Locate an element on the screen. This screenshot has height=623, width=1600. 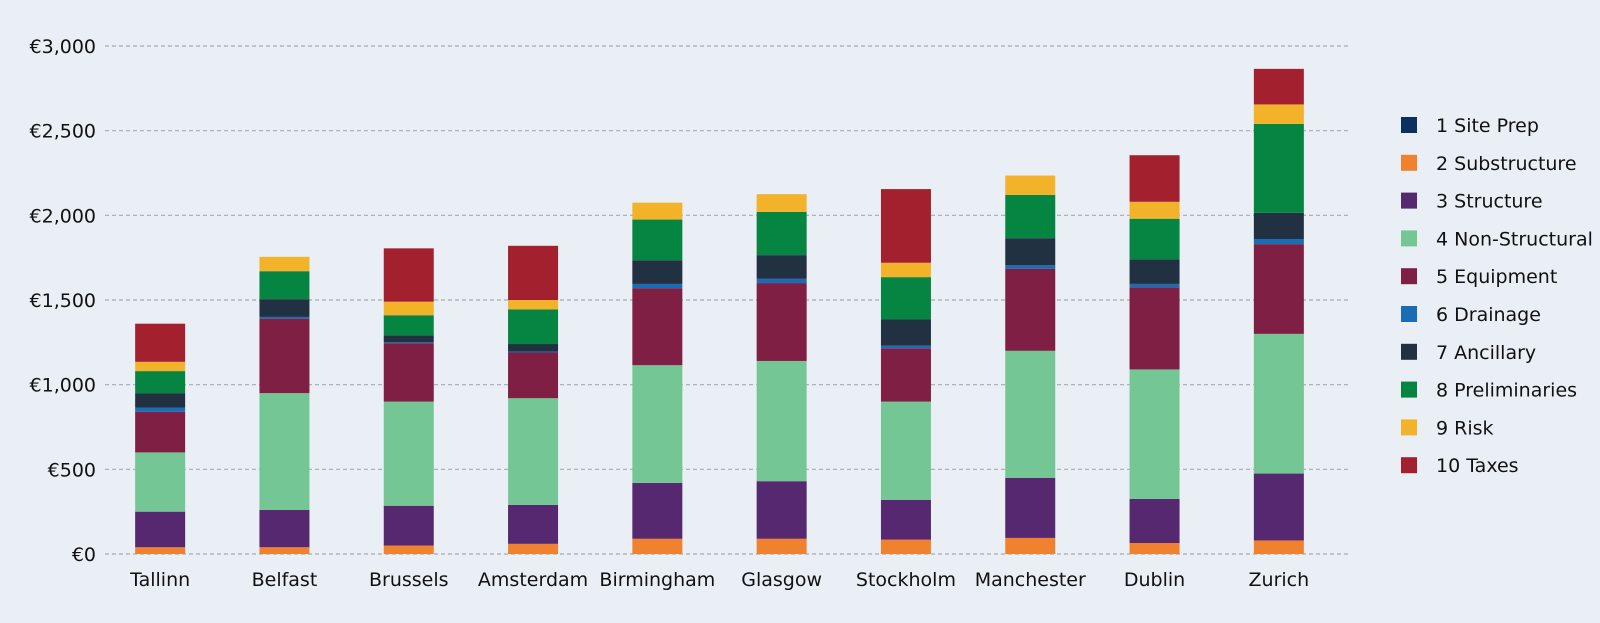
bar-stack-amsterdam is located at coordinates (533, 399).